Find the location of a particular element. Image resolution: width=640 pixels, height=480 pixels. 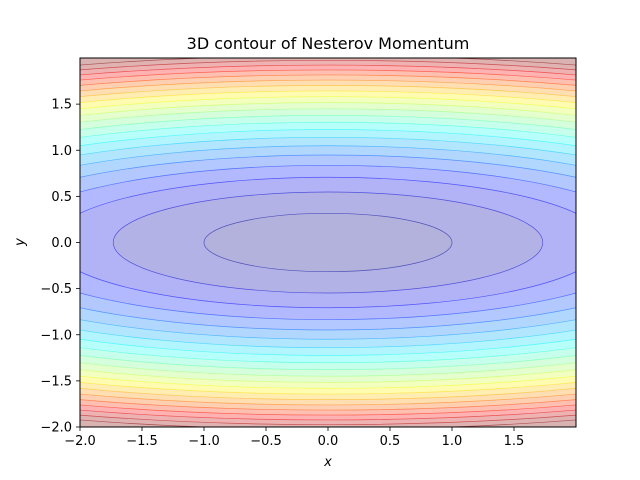

x-axis-ticks: −2.0 −1.5 −1.0 −0.5 0.0 0.5 1.0 1.5 is located at coordinates (294, 438).